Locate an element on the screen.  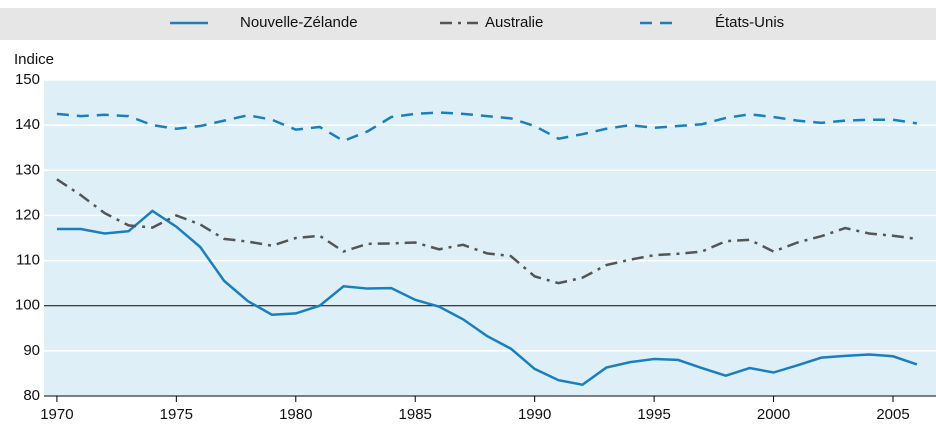
y-tick-label: 140 is located at coordinates (27, 124).